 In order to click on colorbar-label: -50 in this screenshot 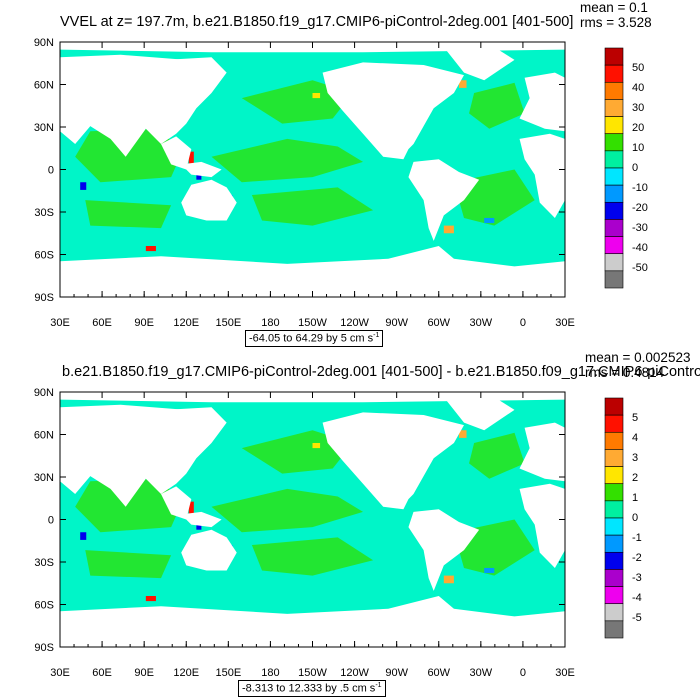, I will do `click(640, 268)`.